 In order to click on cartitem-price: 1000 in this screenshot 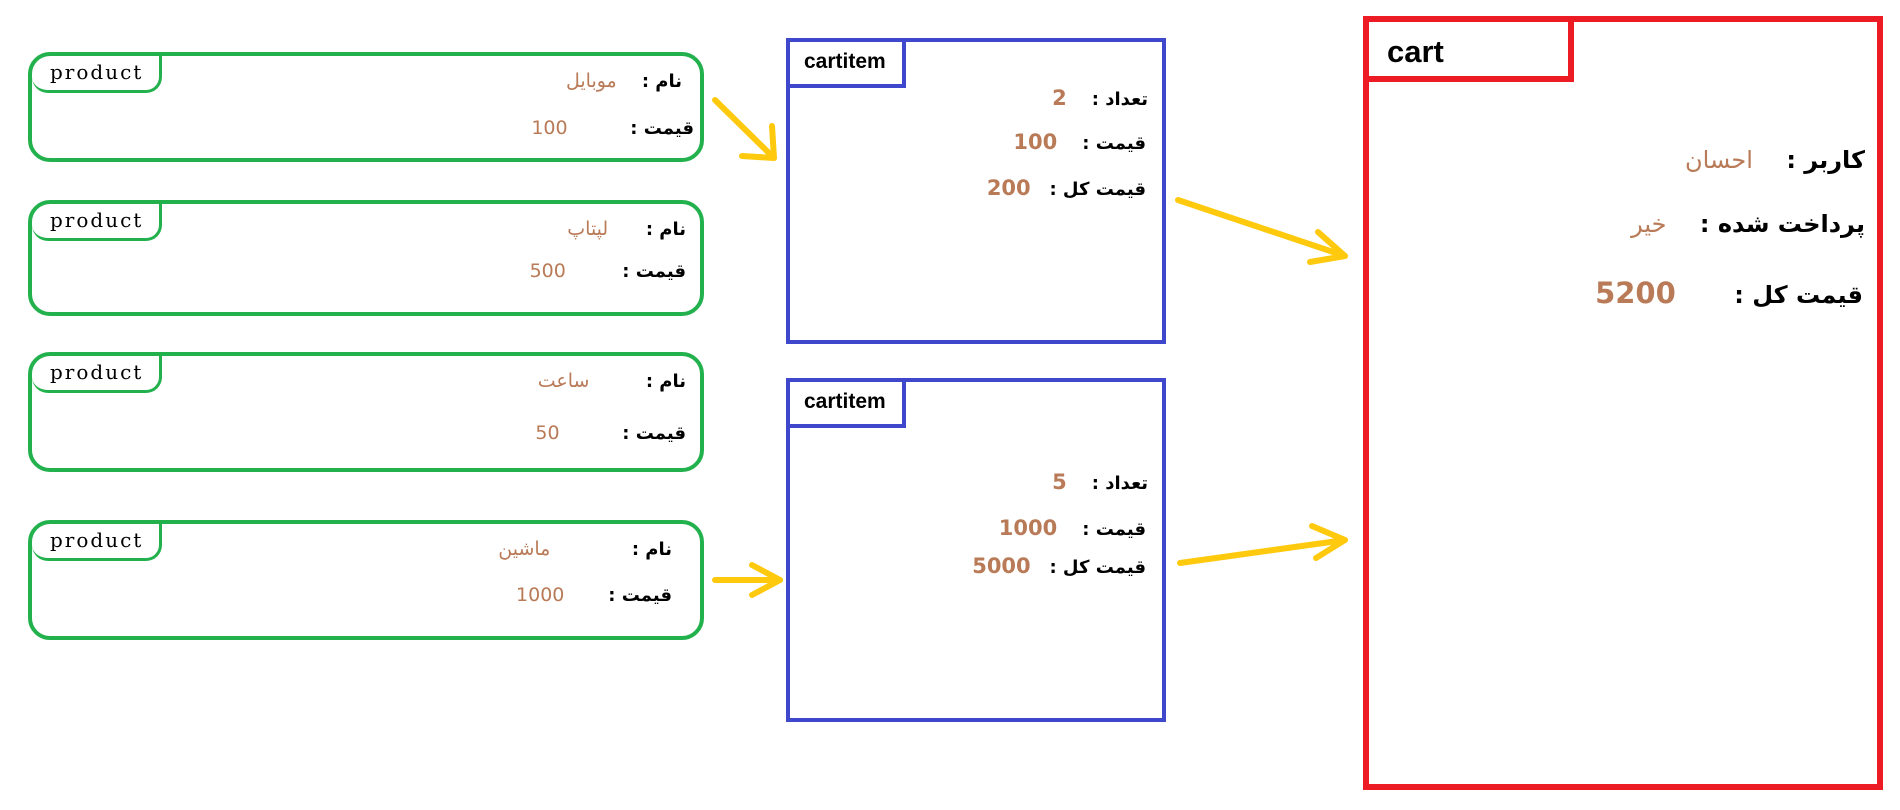, I will do `click(1028, 528)`.